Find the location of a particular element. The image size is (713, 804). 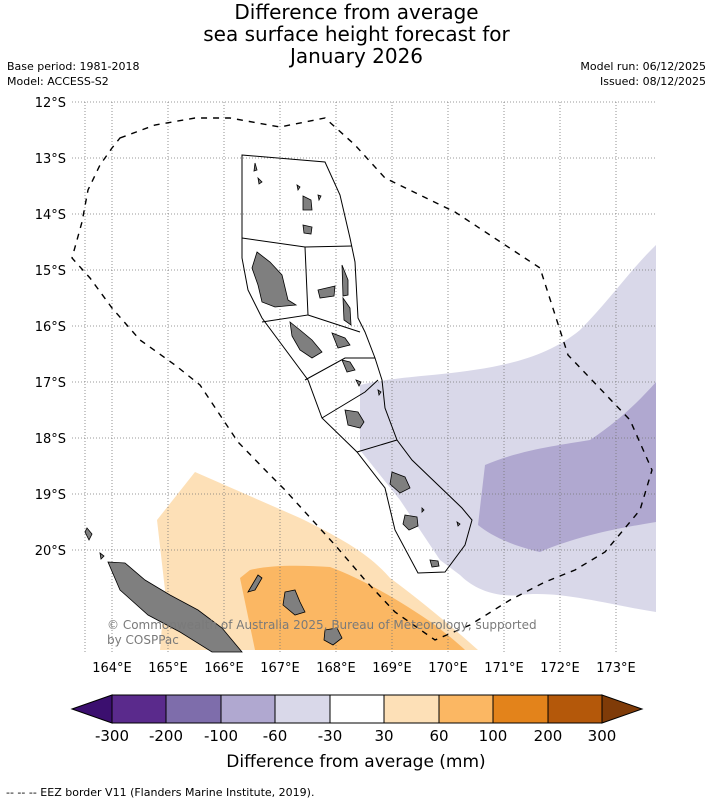

lon-label: 165°E is located at coordinates (168, 668).